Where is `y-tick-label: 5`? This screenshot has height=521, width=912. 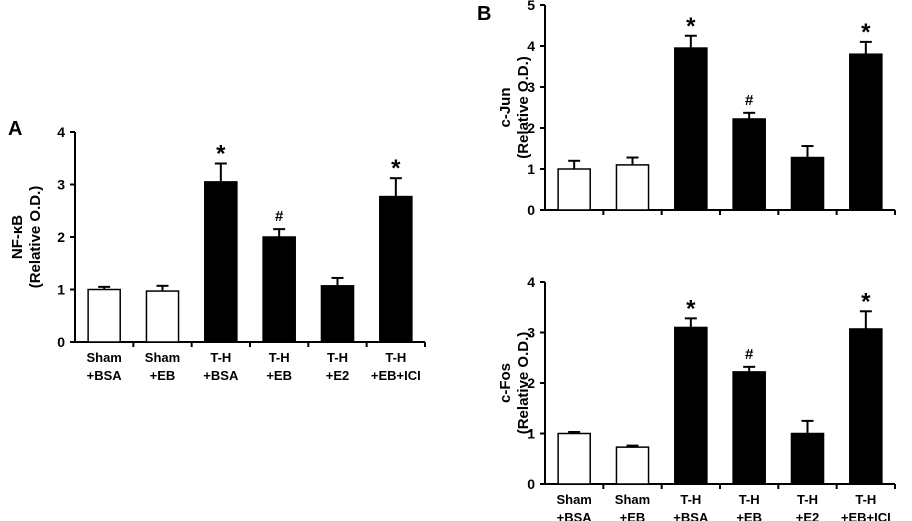 y-tick-label: 5 is located at coordinates (531, 6).